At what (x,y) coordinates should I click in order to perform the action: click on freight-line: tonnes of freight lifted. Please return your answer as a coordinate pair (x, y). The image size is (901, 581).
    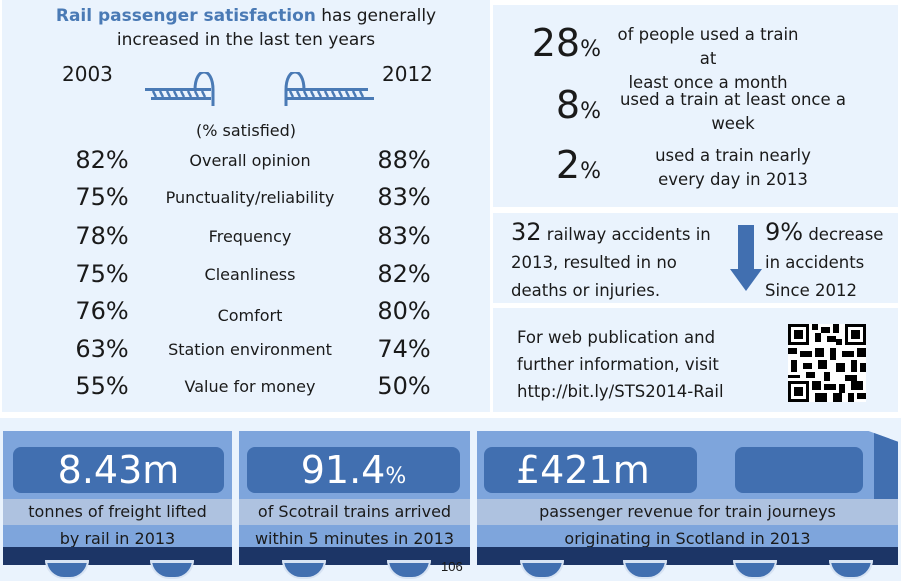
    Looking at the image, I should click on (117, 511).